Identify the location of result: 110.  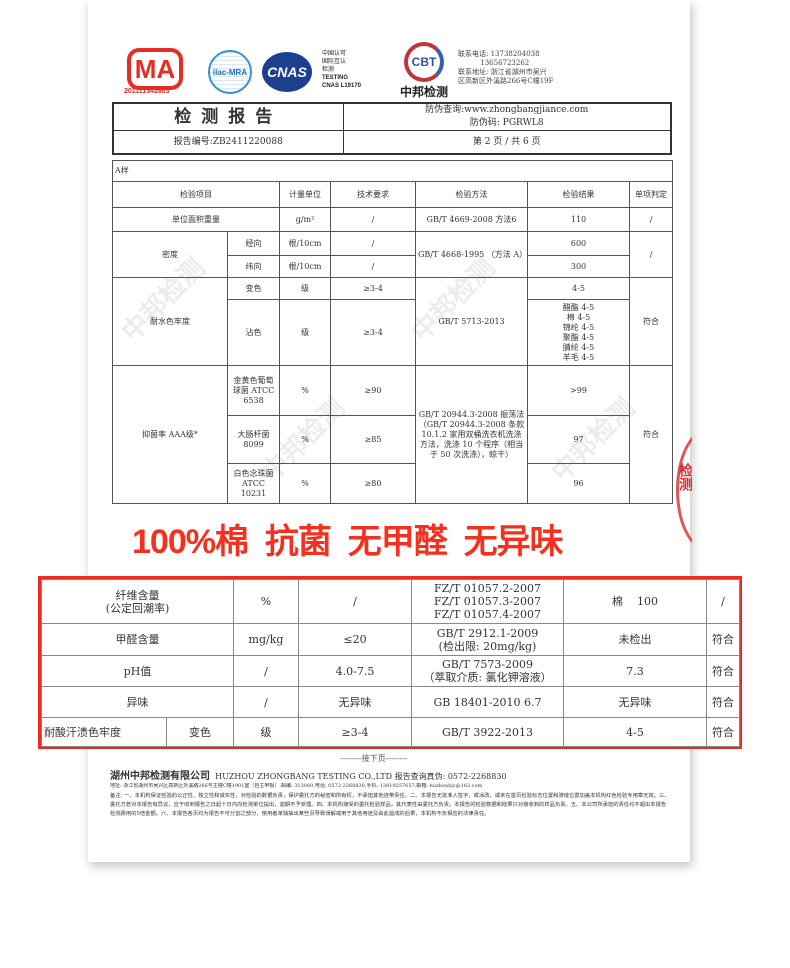
(578, 219).